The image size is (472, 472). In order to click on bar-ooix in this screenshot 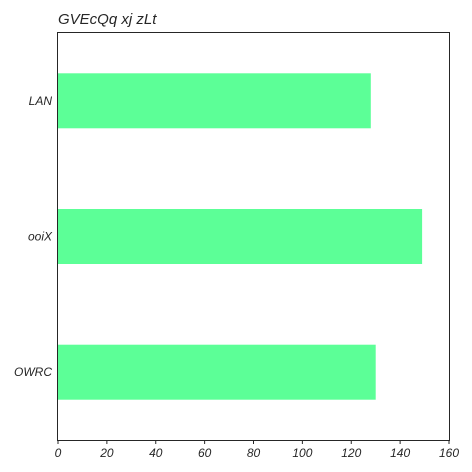, I will do `click(240, 236)`.